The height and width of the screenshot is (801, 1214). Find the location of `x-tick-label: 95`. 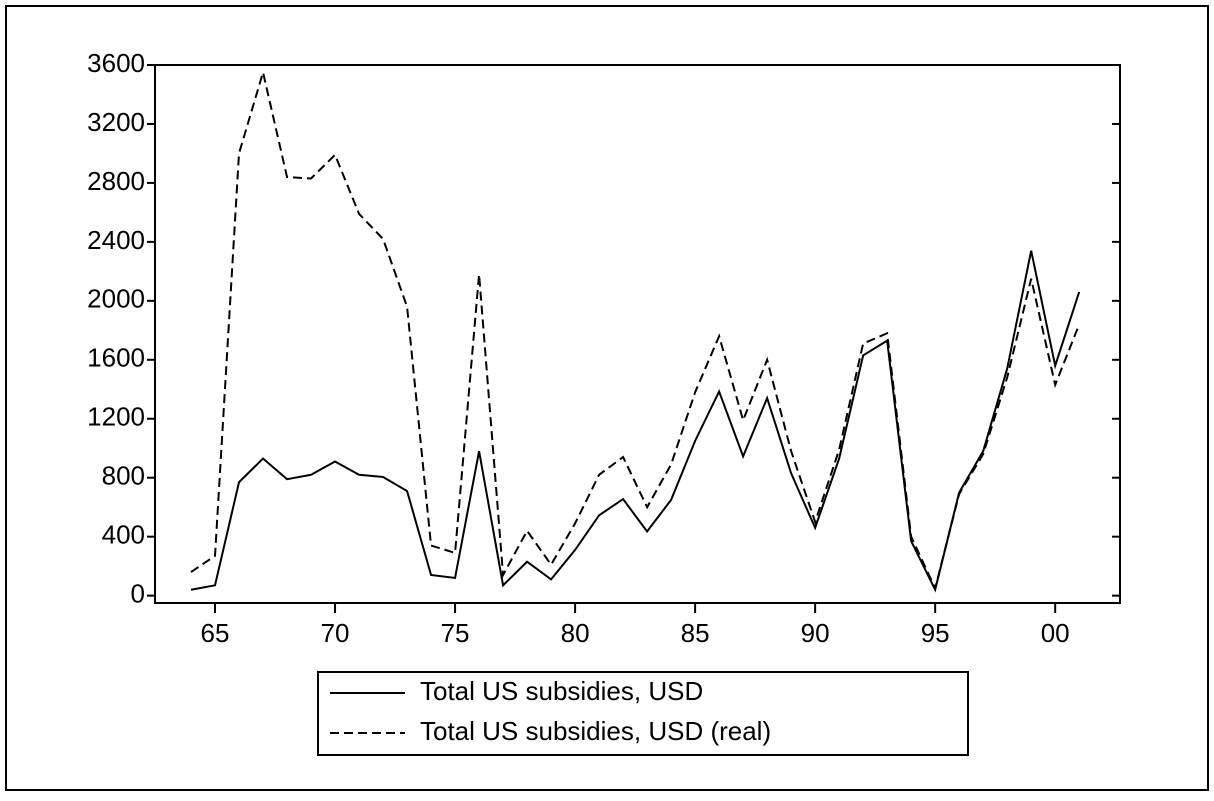

x-tick-label: 95 is located at coordinates (935, 633).